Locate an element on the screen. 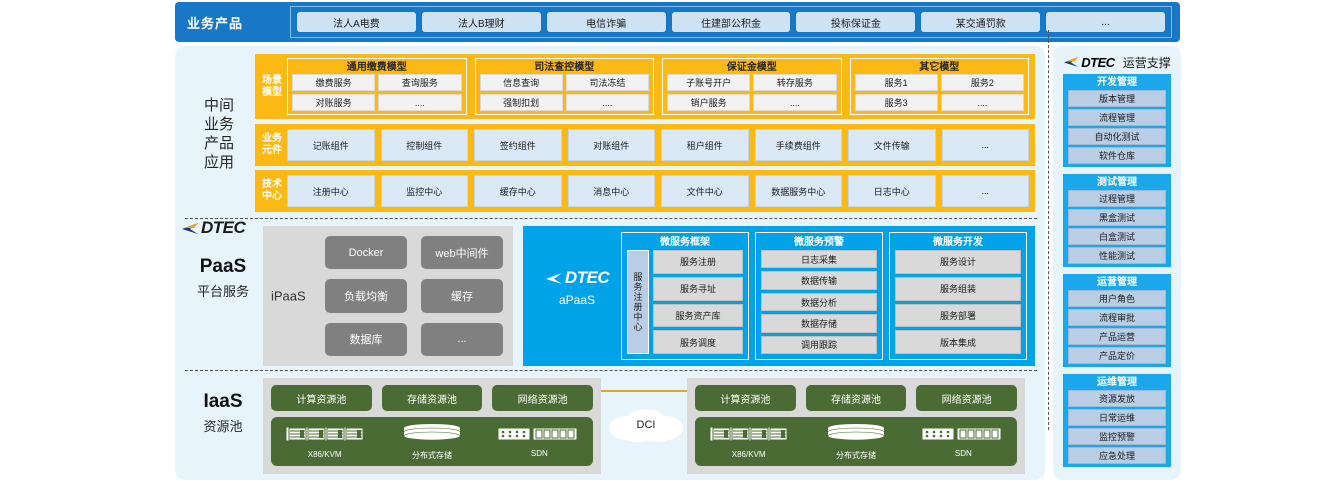 The image size is (1333, 482). dci-connector: DCI is located at coordinates (646, 426).